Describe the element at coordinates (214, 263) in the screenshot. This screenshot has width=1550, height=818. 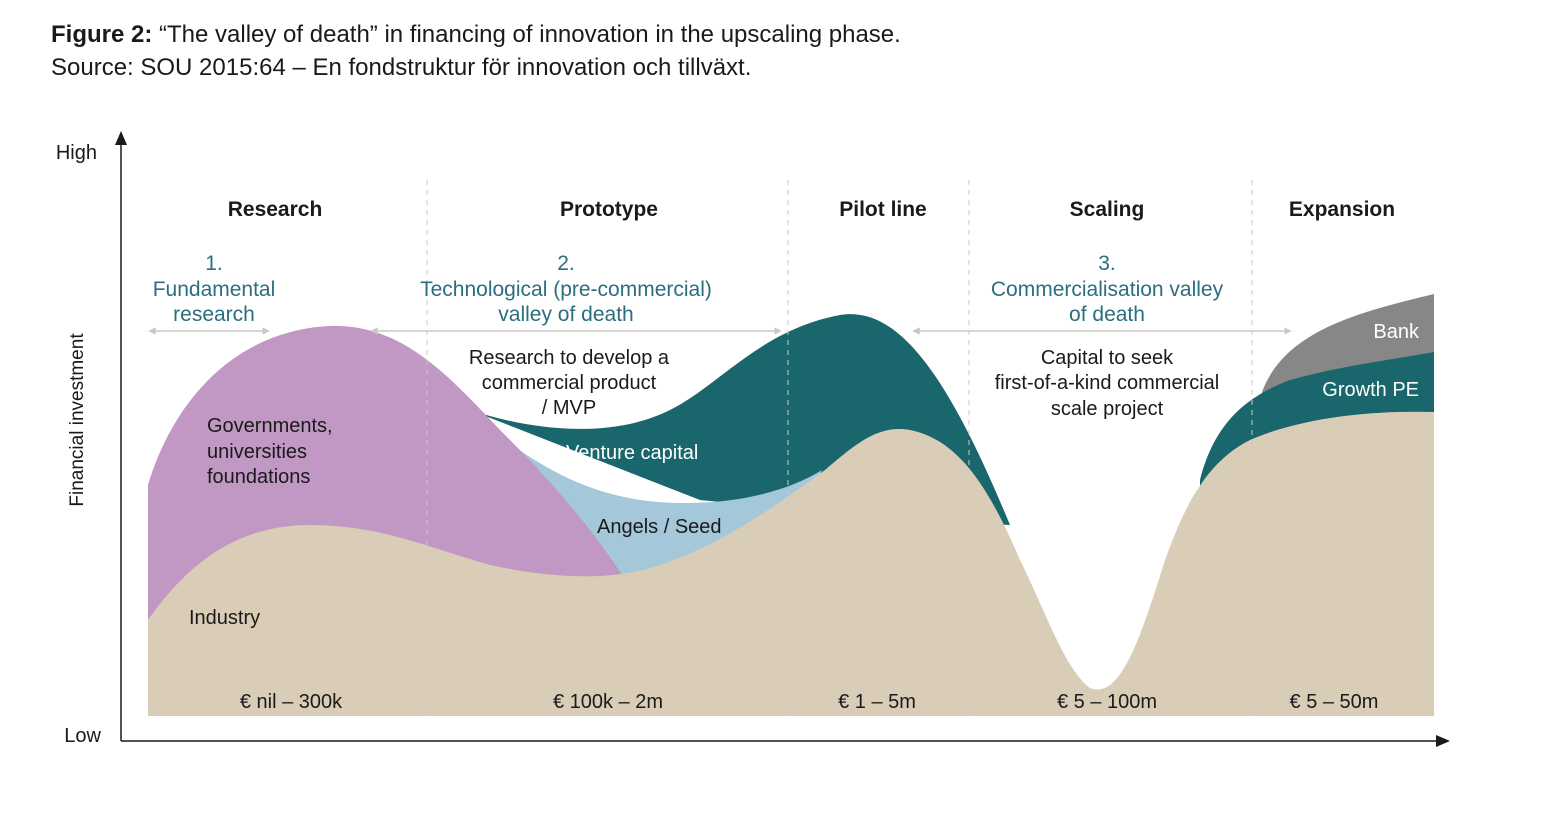
I see `valley-1-number: 1.` at that location.